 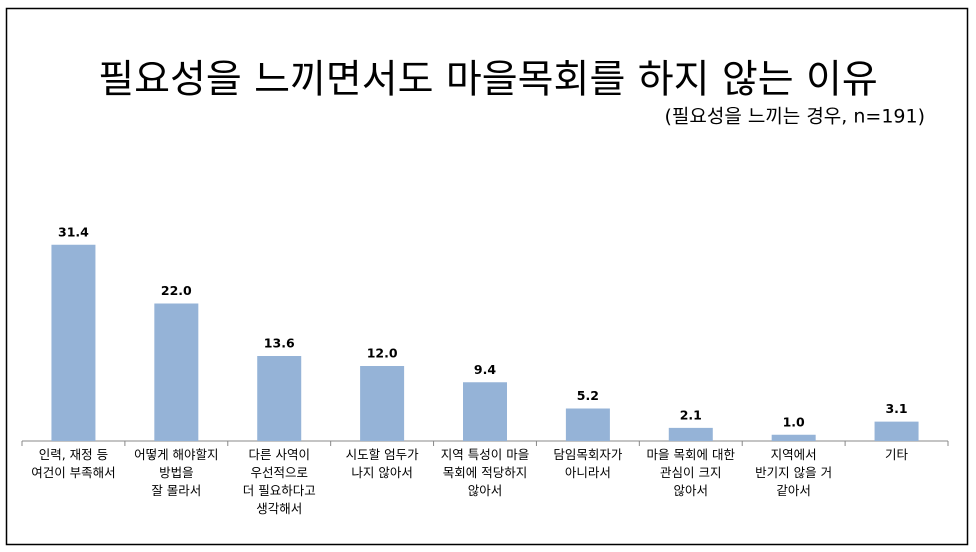 What do you see at coordinates (382, 463) in the screenshot?
I see `x-tick-label: 시도할 엄두가 나지 않아서` at bounding box center [382, 463].